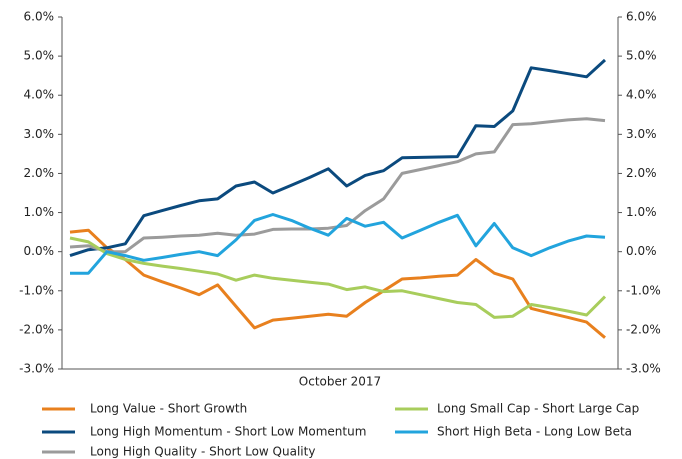 This screenshot has height=459, width=682. I want to click on x-axis-label: October 2017, so click(340, 382).